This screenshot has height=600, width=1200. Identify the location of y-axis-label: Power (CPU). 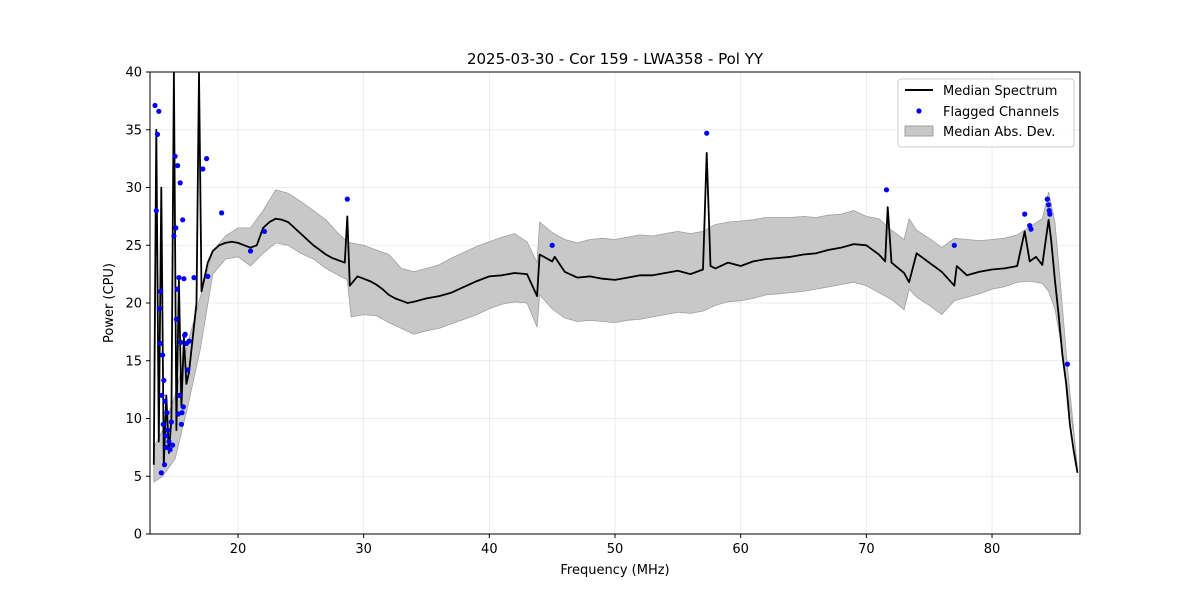
(109, 303).